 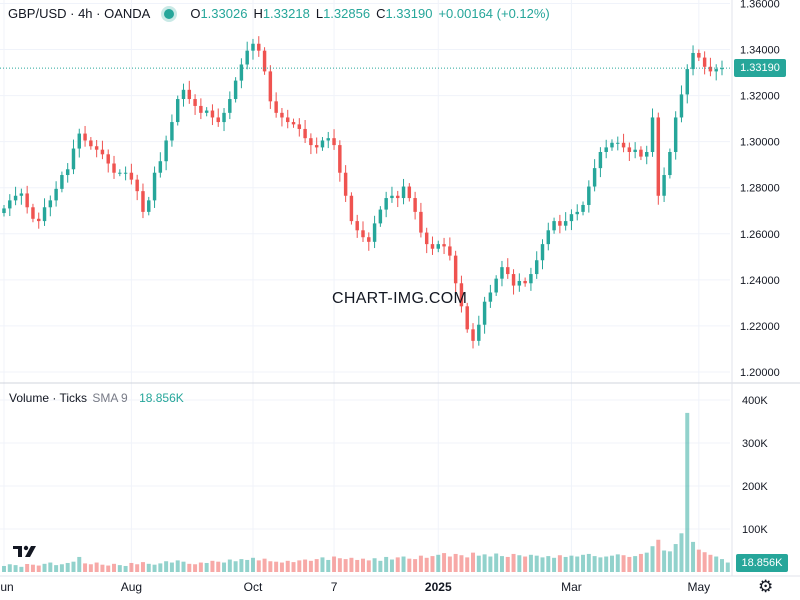 What do you see at coordinates (195, 13) in the screenshot?
I see `open-key: O` at bounding box center [195, 13].